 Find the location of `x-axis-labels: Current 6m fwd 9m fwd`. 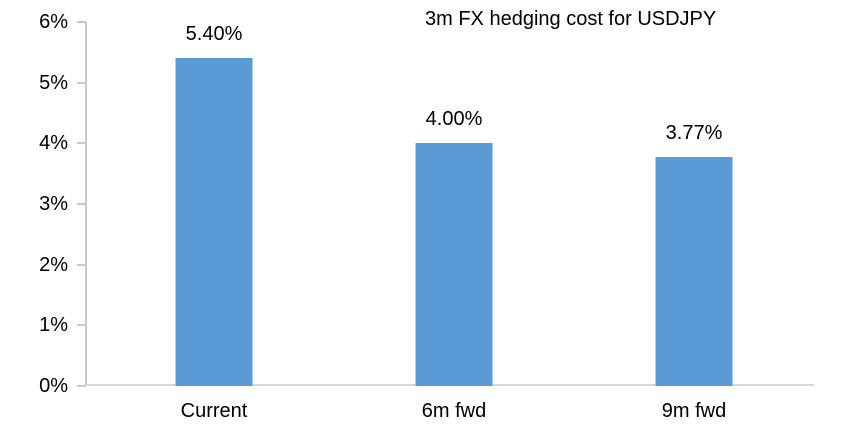

x-axis-labels: Current 6m fwd 9m fwd is located at coordinates (454, 411).